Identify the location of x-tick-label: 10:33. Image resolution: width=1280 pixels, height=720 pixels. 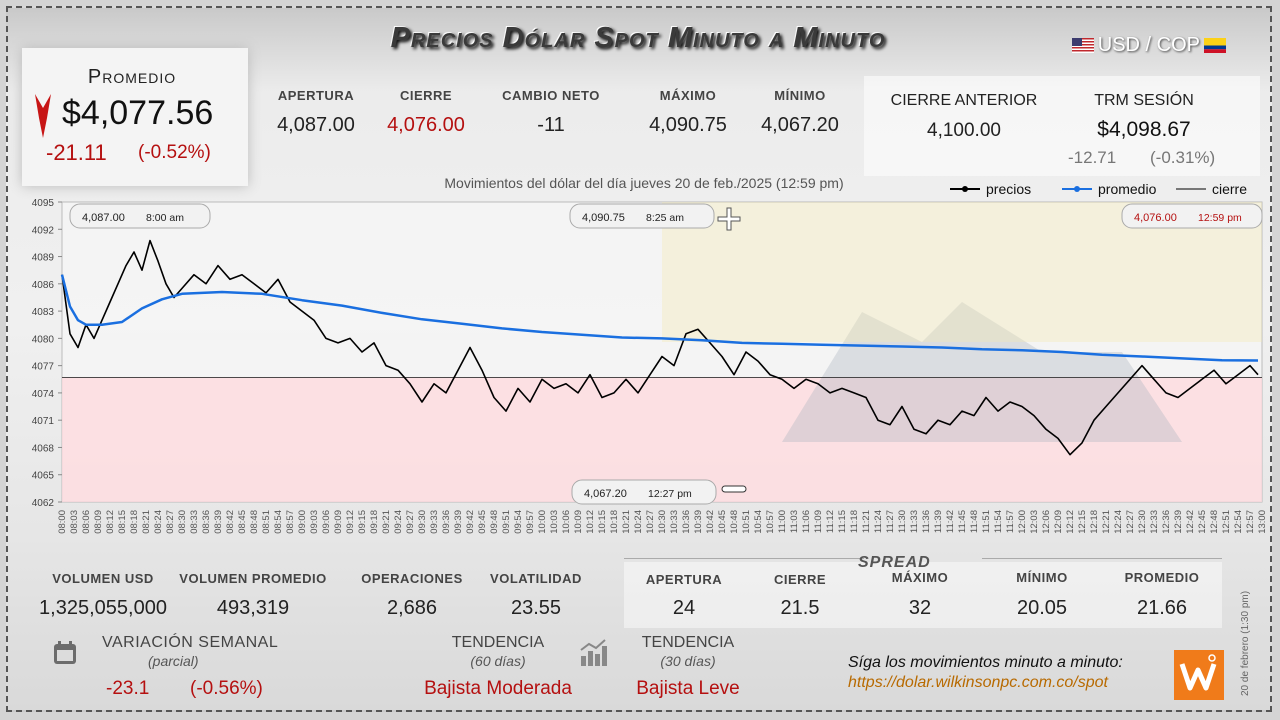
(674, 522).